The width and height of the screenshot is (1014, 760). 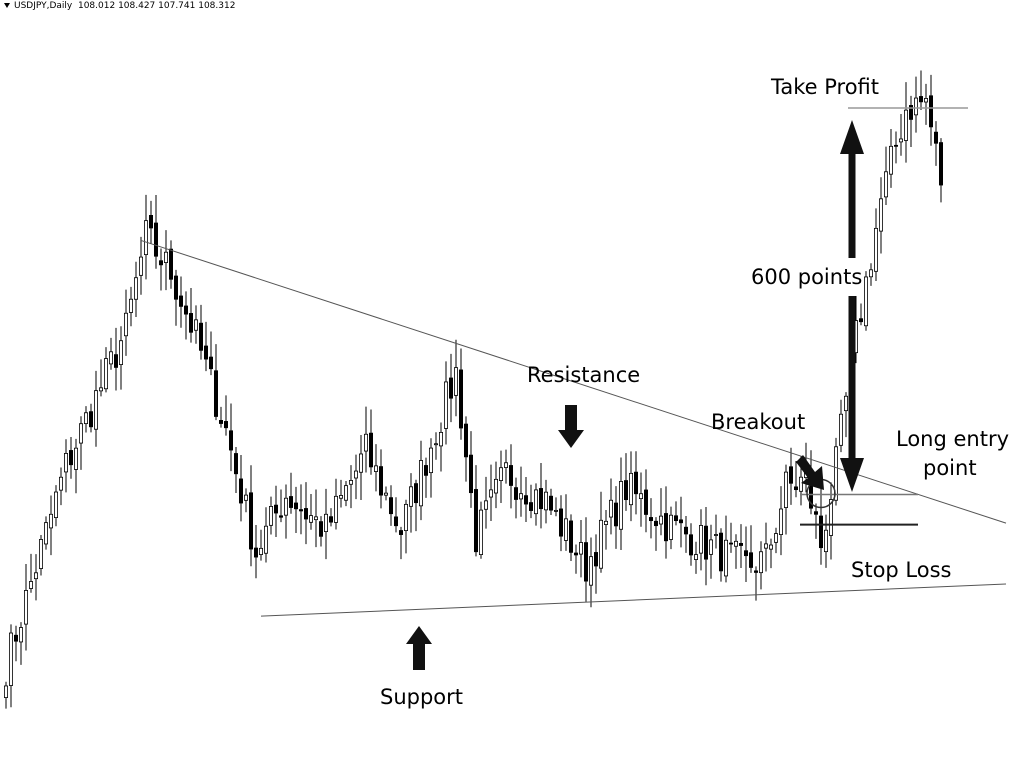 I want to click on entry-arrow-icon, so click(x=852, y=394).